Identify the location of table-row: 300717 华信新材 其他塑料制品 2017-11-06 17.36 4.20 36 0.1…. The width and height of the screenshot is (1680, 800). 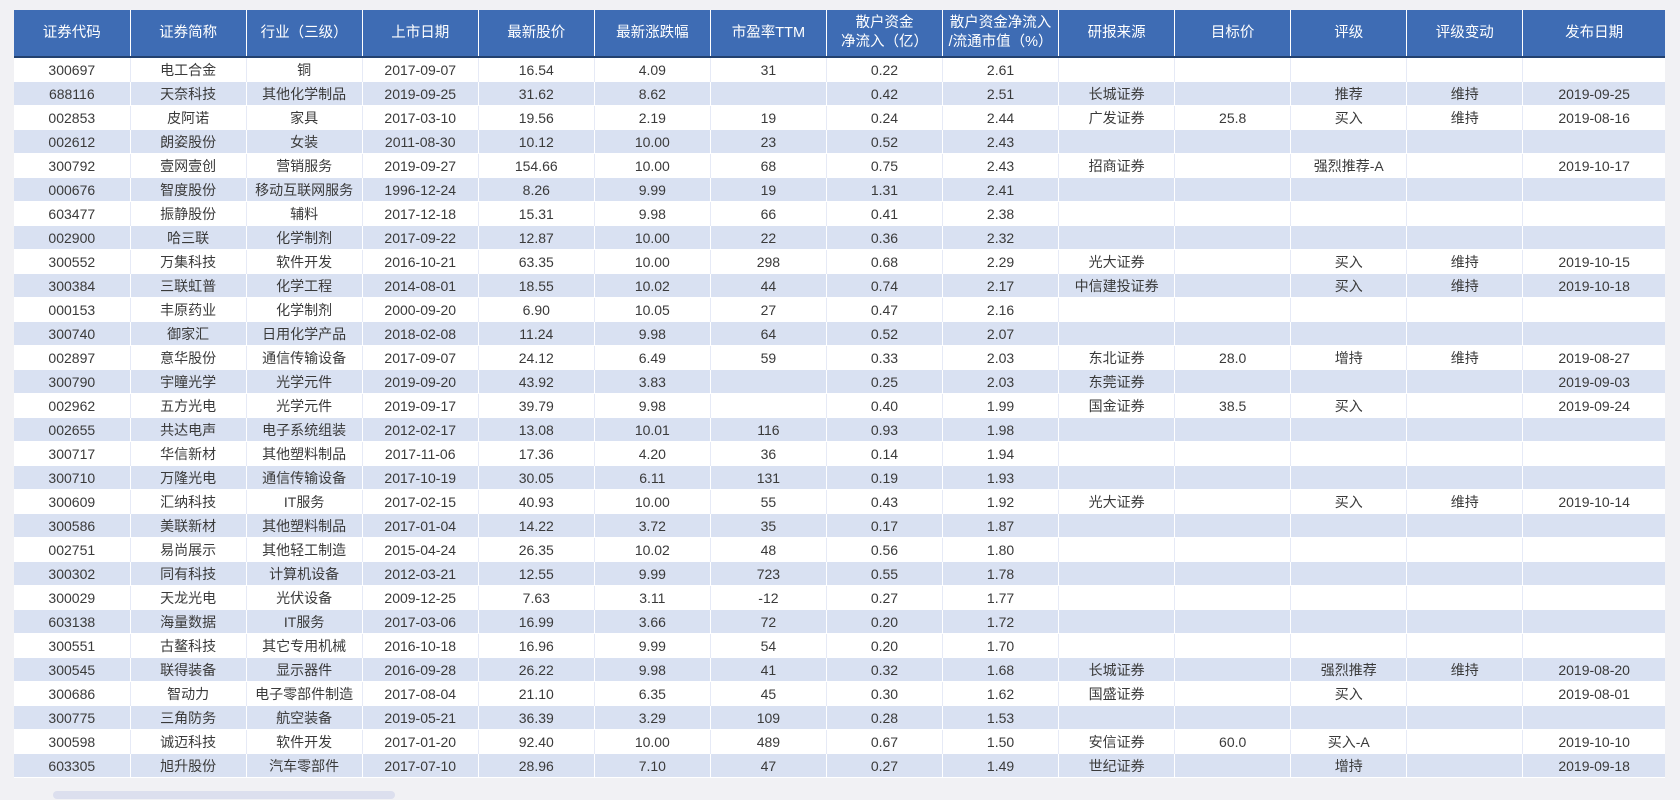
(839, 453).